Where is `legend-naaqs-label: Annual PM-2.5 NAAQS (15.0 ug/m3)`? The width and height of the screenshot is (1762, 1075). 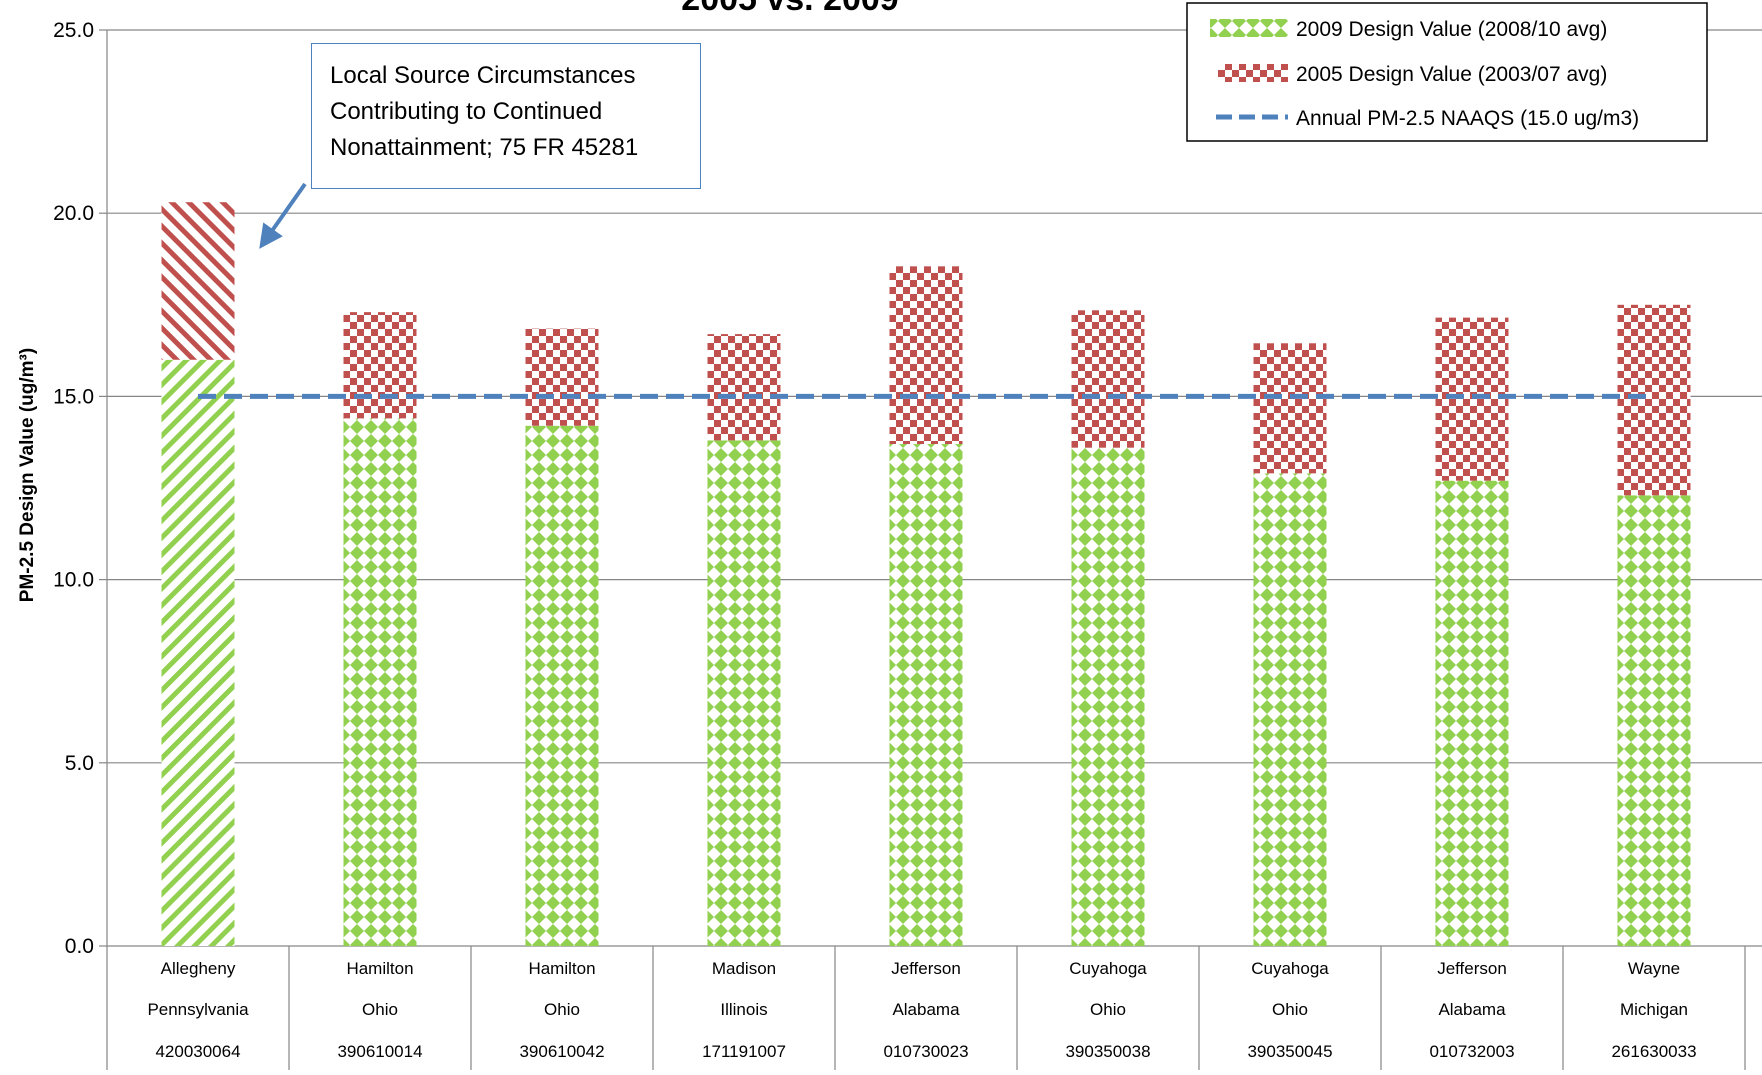
legend-naaqs-label: Annual PM-2.5 NAAQS (15.0 ug/m3) is located at coordinates (1467, 118).